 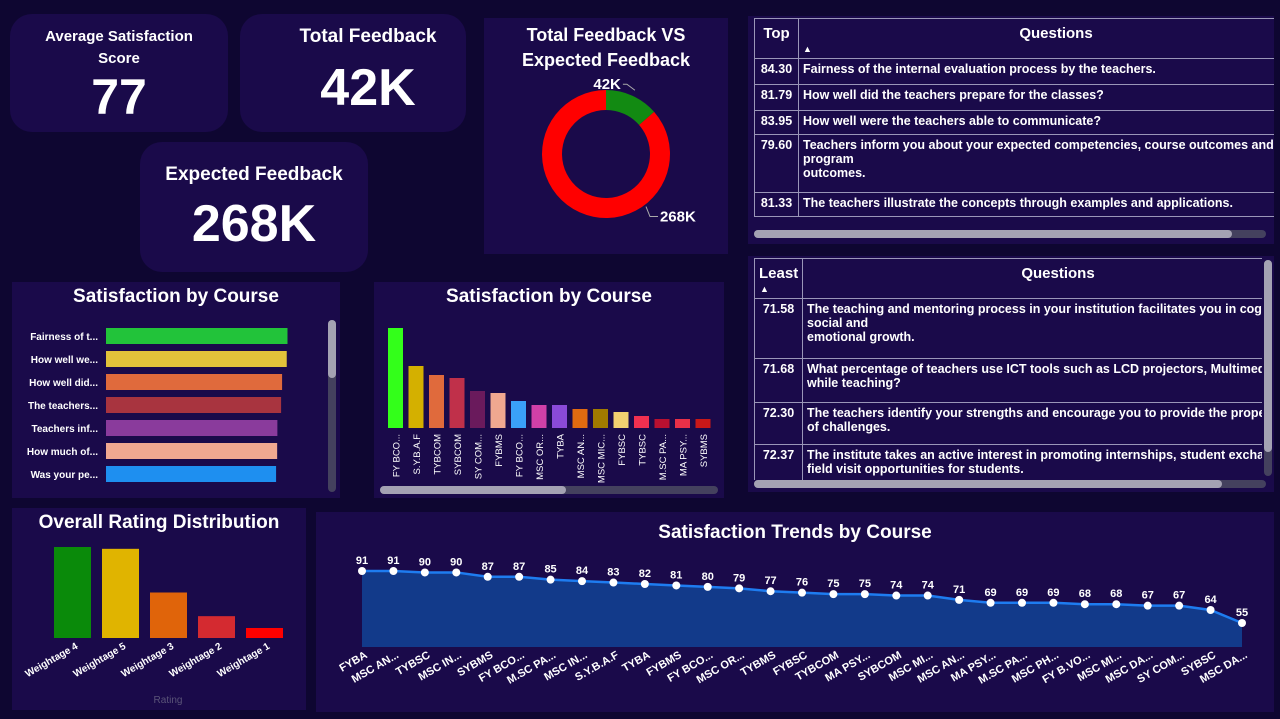 I want to click on trend-data-label: 79, so click(x=739, y=578).